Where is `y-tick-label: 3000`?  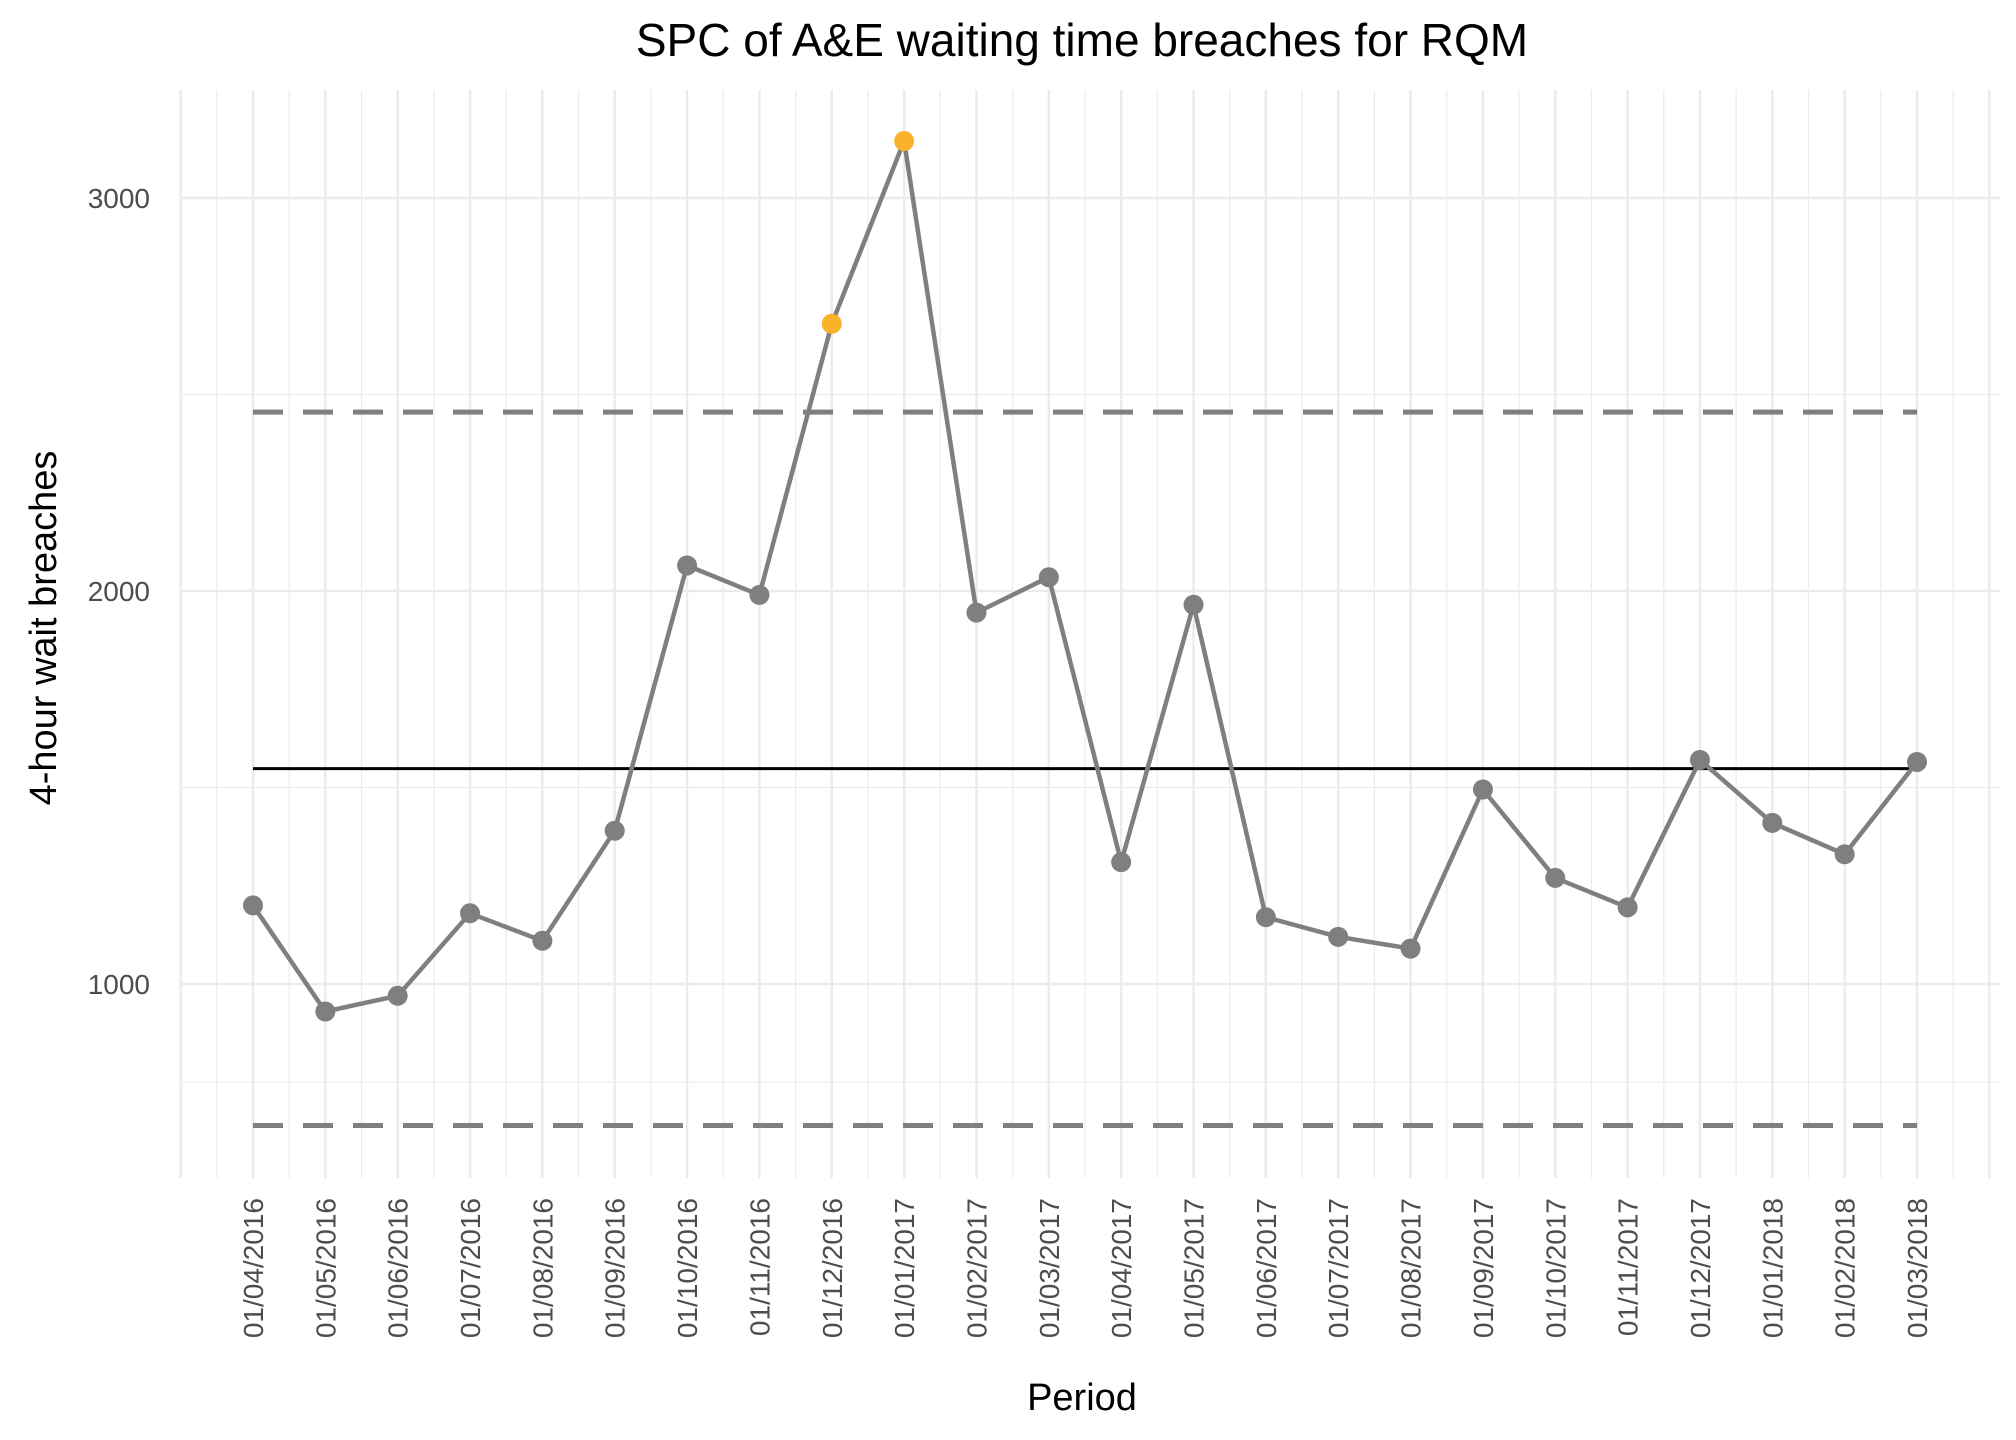
y-tick-label: 3000 is located at coordinates (119, 198).